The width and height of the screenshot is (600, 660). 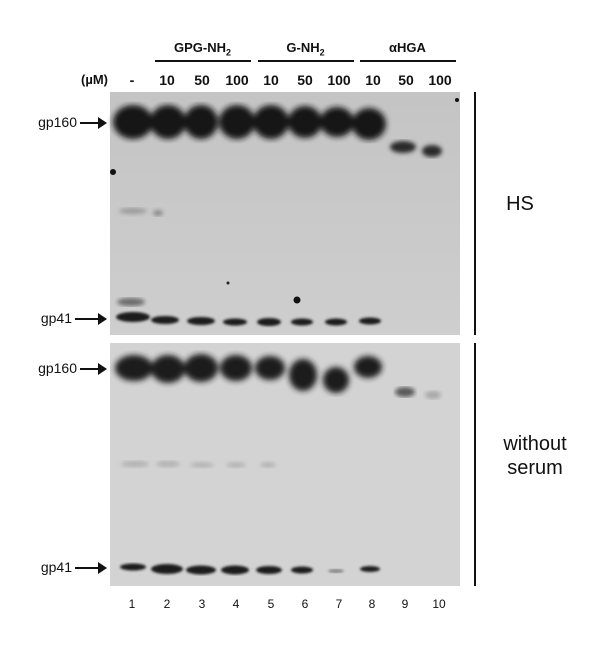 I want to click on lane-number-4: 4, so click(x=236, y=604).